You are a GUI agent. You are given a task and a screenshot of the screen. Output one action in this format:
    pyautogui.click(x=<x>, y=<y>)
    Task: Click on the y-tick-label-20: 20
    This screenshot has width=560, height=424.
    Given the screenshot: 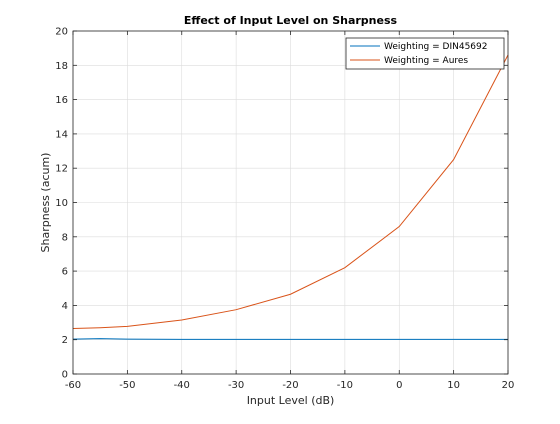 What is the action you would take?
    pyautogui.click(x=61, y=32)
    